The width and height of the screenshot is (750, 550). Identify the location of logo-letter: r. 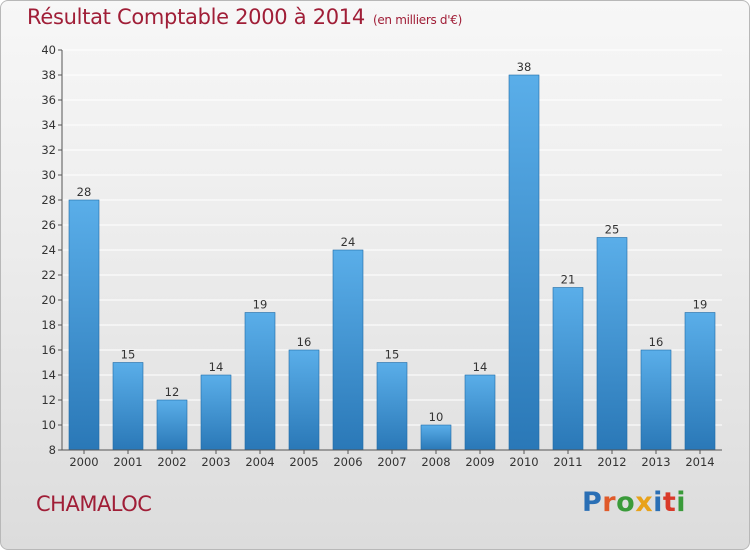
(609, 502).